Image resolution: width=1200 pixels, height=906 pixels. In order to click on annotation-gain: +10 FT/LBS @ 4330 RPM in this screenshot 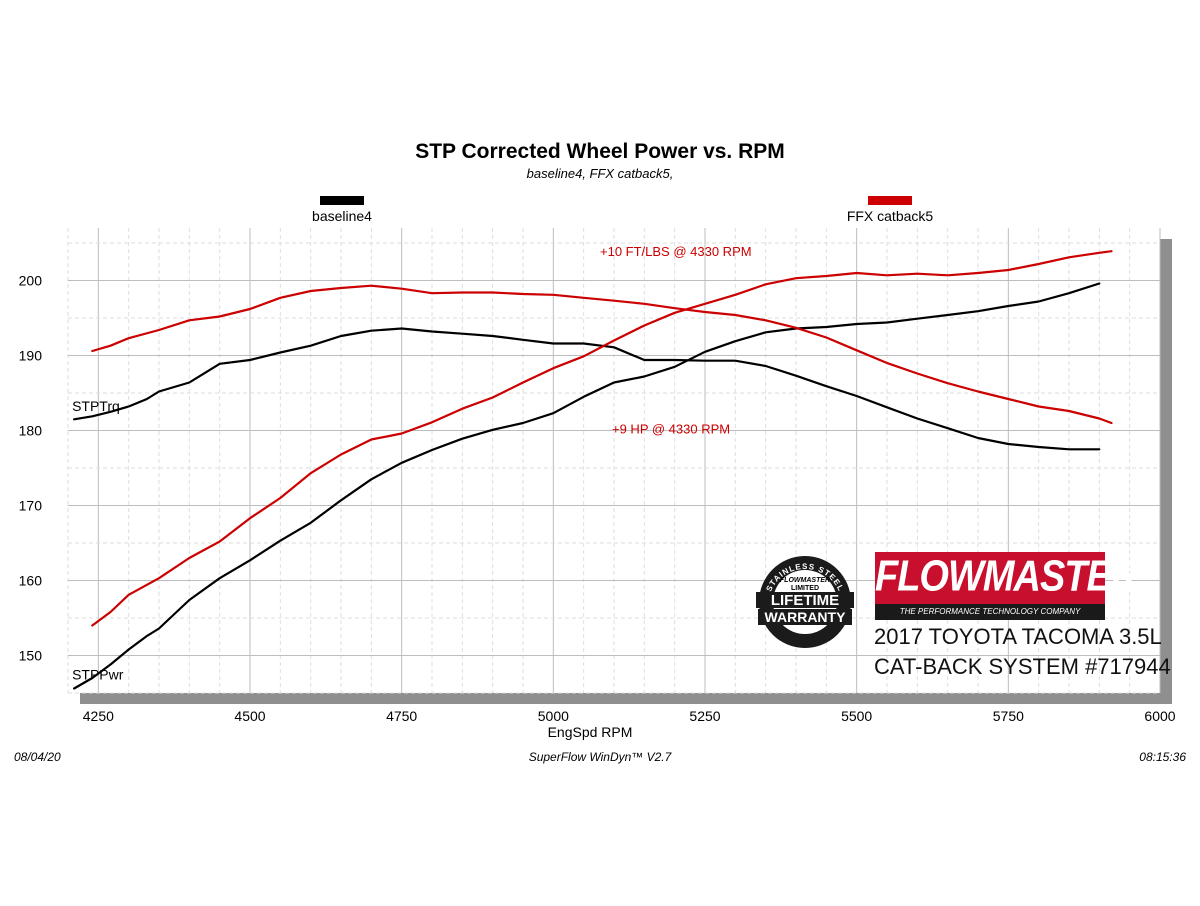, I will do `click(676, 251)`.